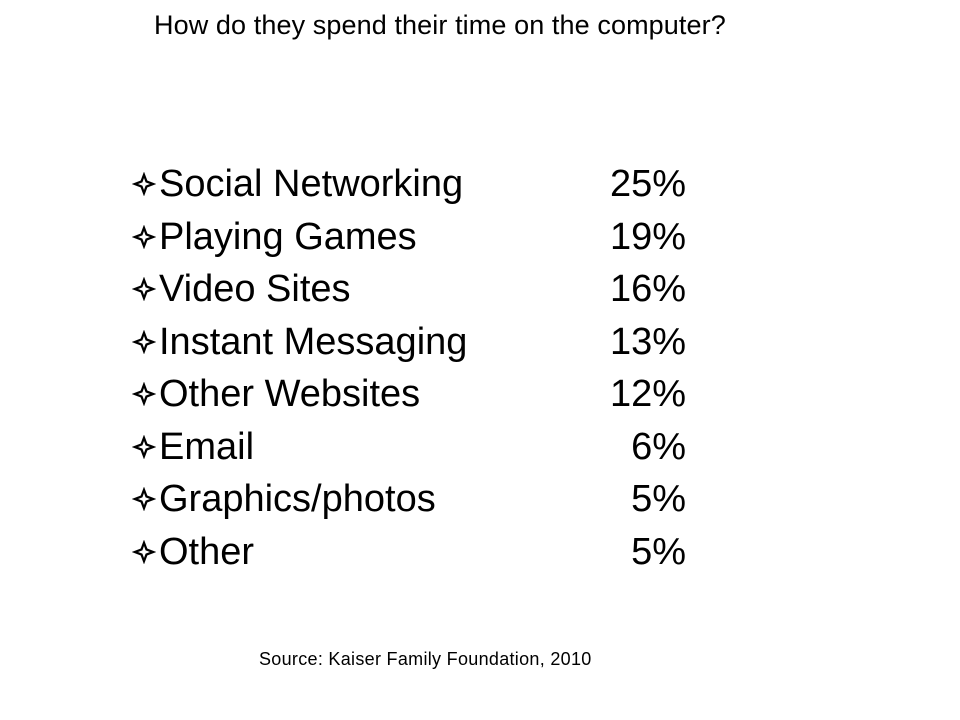  Describe the element at coordinates (311, 184) in the screenshot. I see `item-label: Social Networking` at that location.